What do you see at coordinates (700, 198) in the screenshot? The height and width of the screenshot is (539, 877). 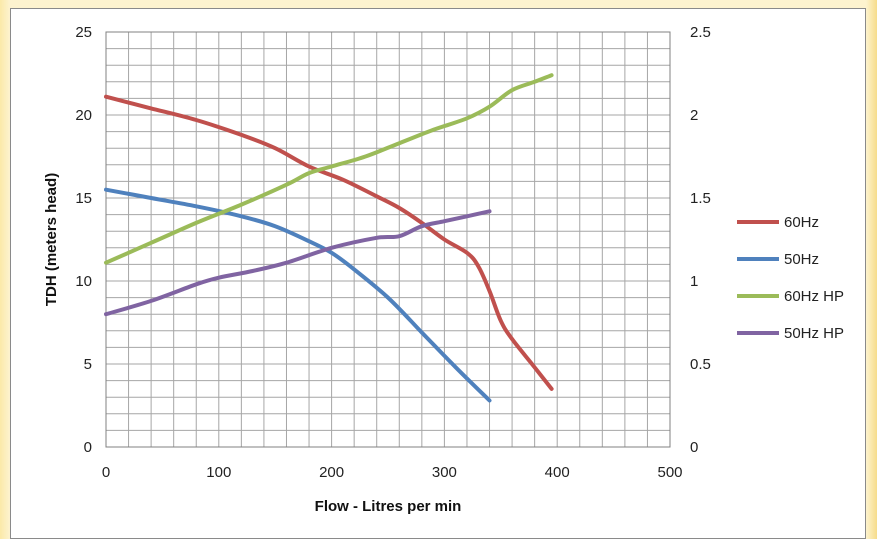 I see `y2-tick-label: 1.5` at bounding box center [700, 198].